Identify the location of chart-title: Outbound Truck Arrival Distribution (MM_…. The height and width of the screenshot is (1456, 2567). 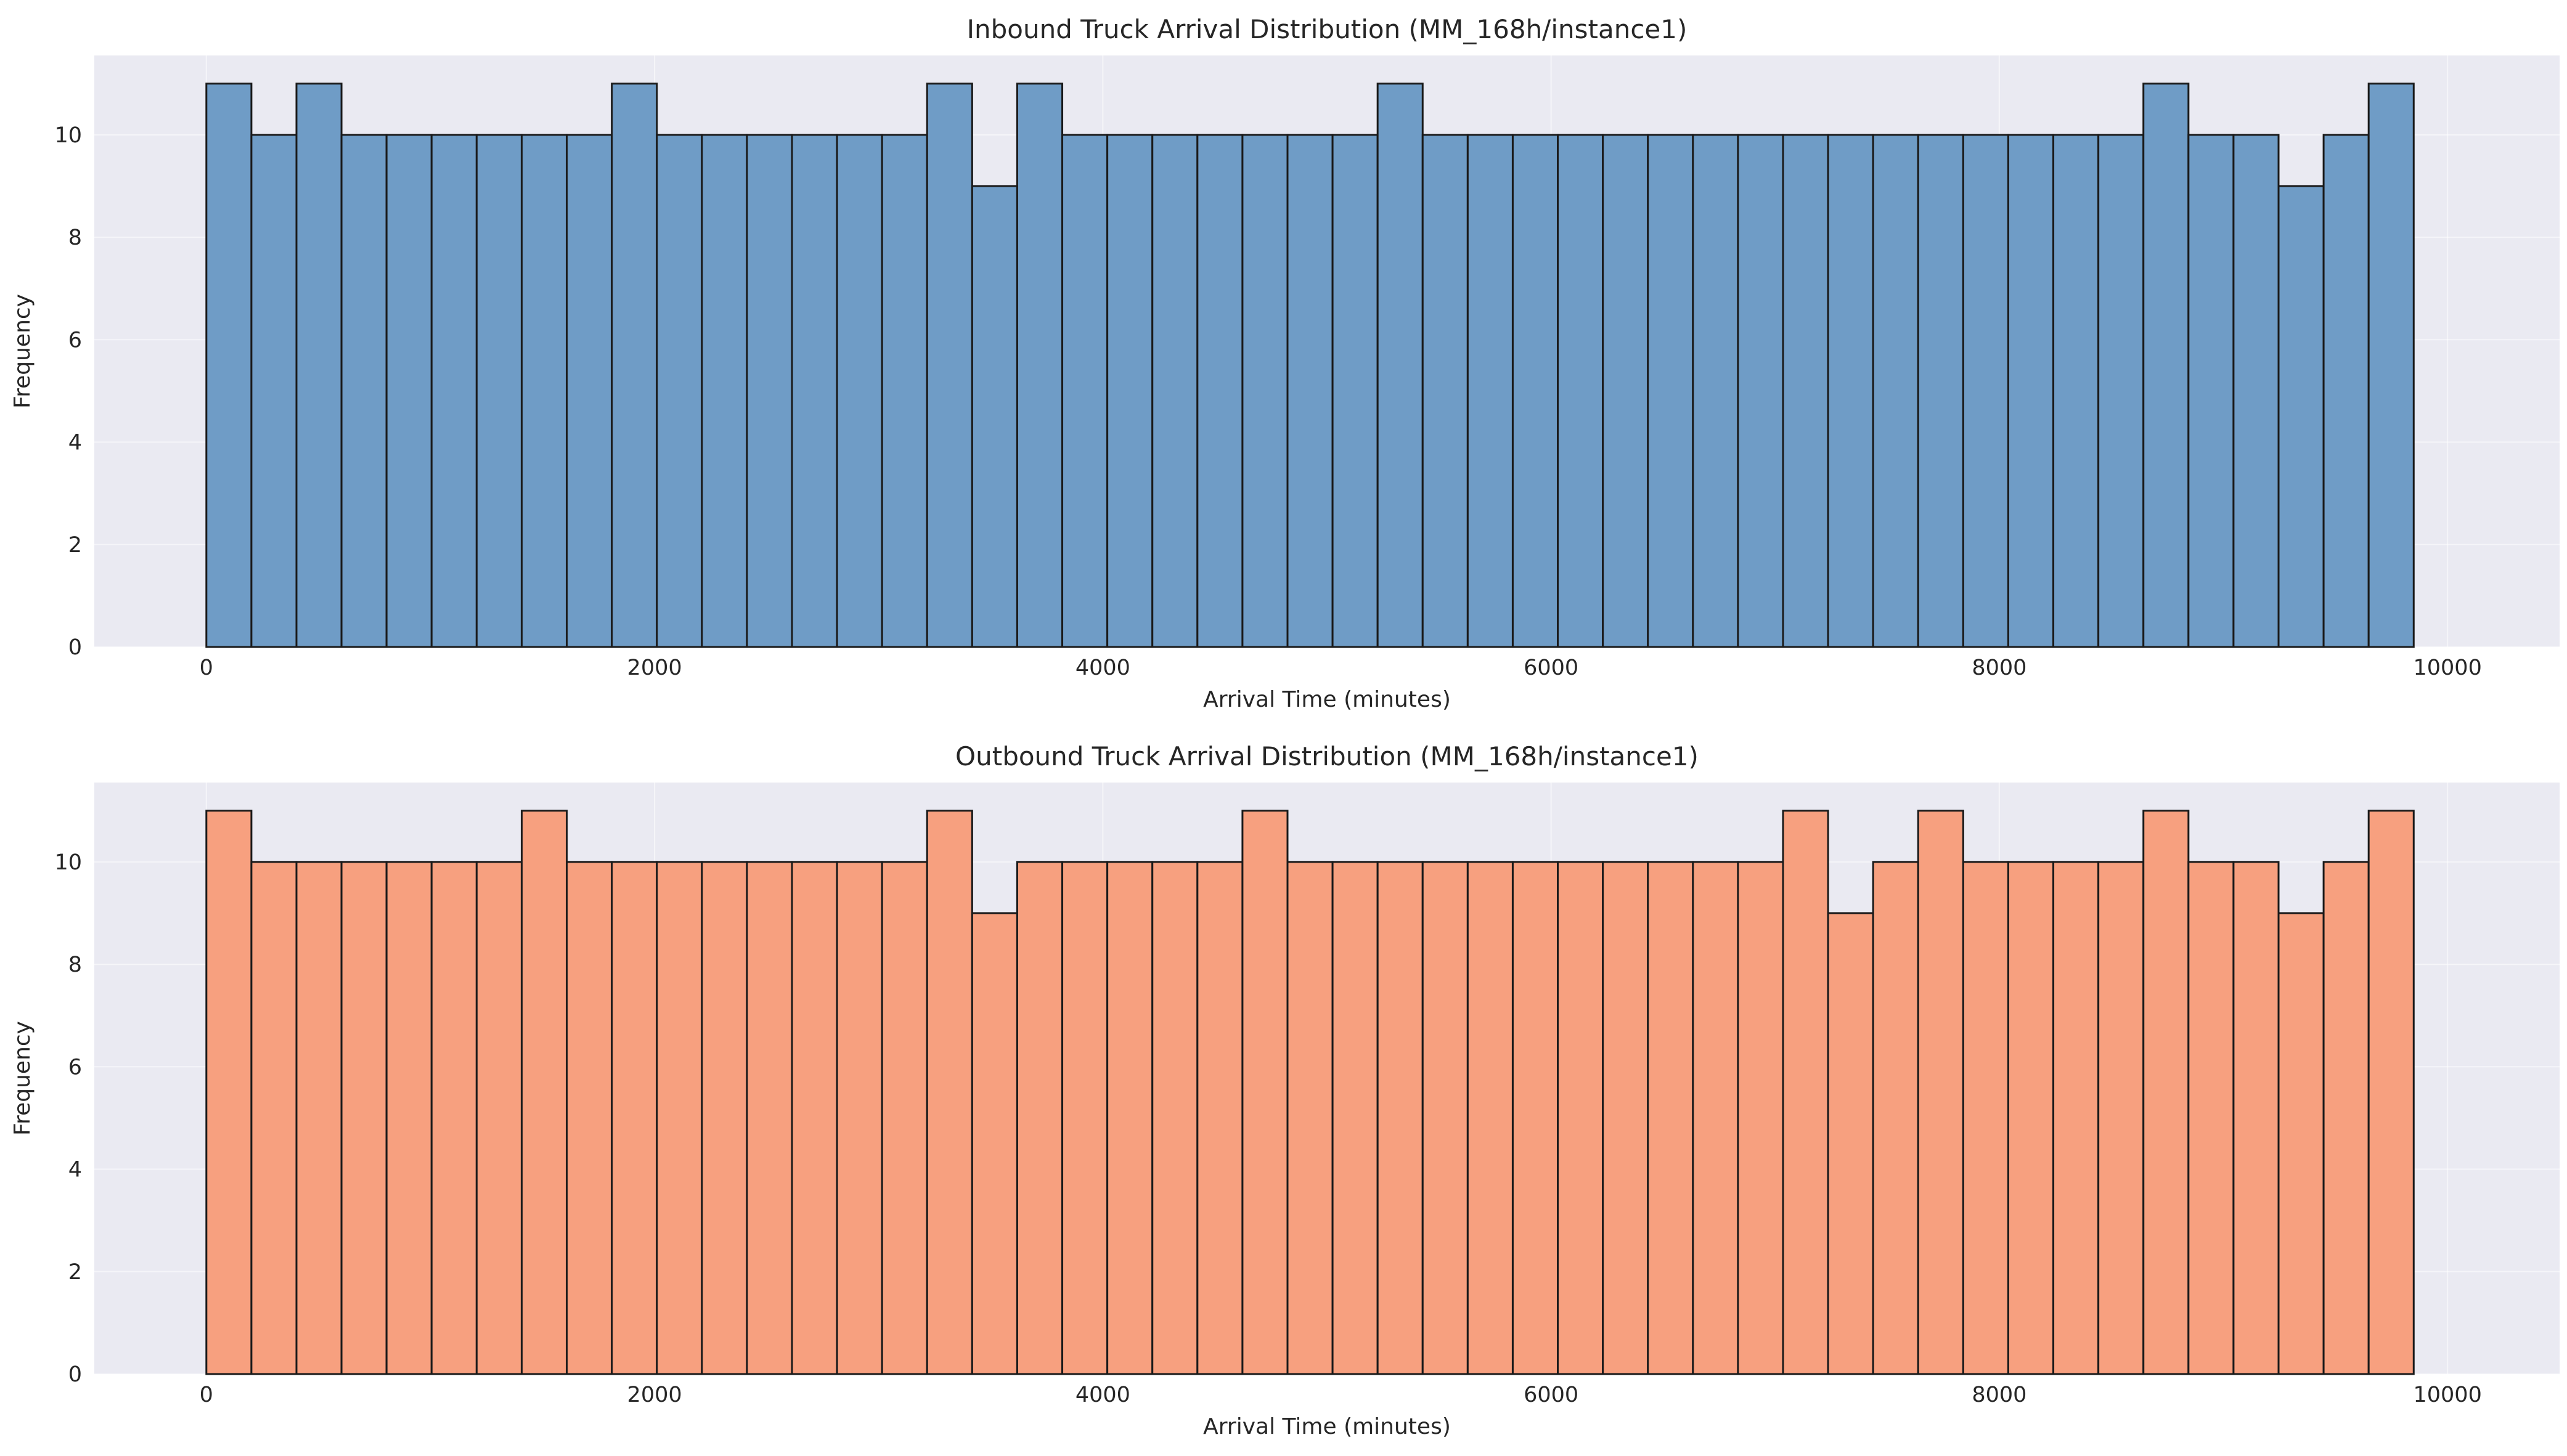
(1327, 756).